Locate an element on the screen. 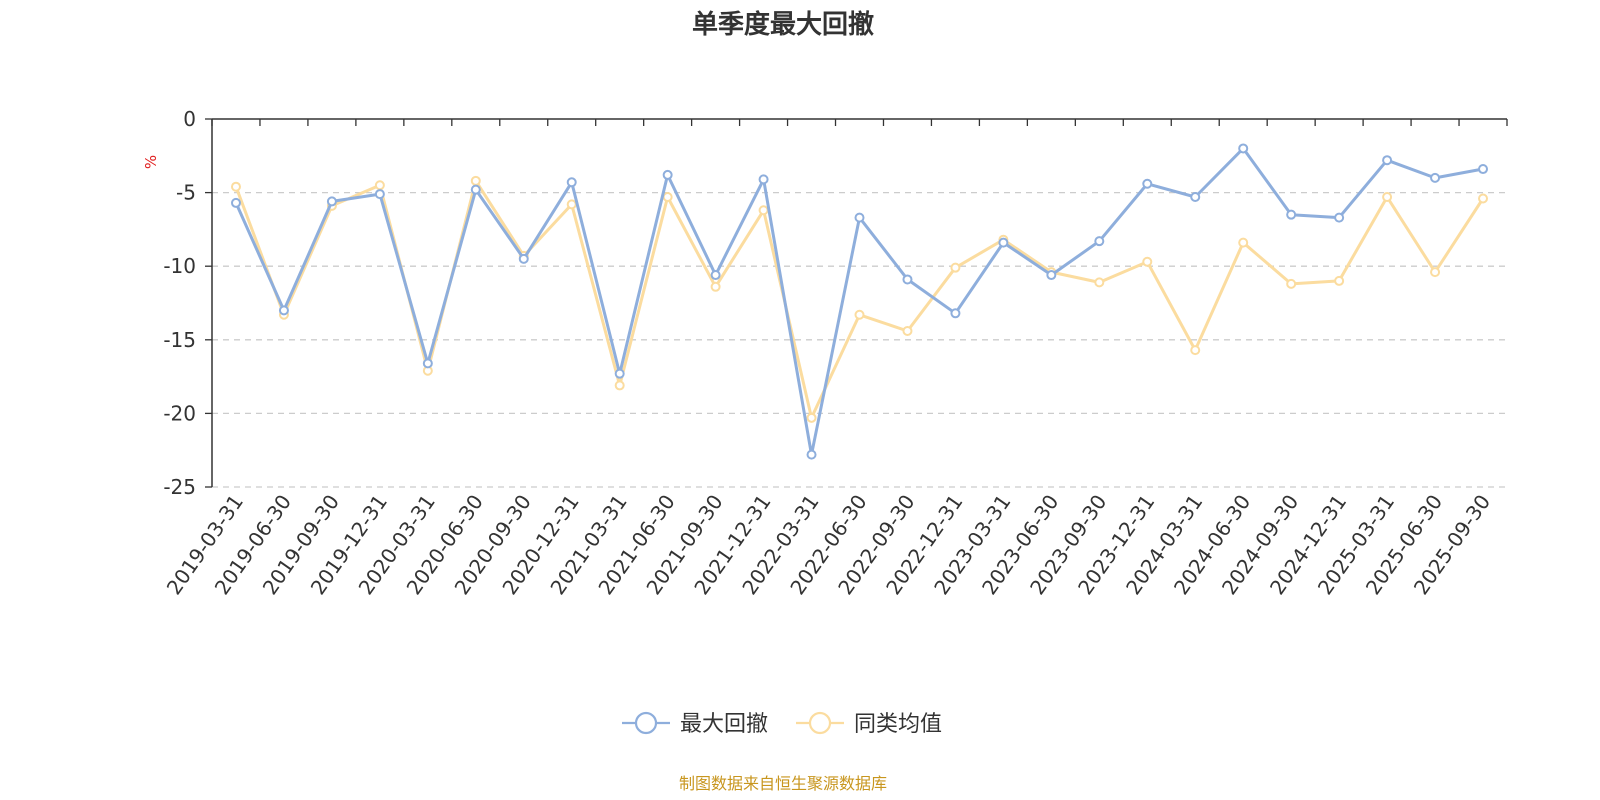 The width and height of the screenshot is (1600, 800). y-tick-label: -20 is located at coordinates (179, 413).